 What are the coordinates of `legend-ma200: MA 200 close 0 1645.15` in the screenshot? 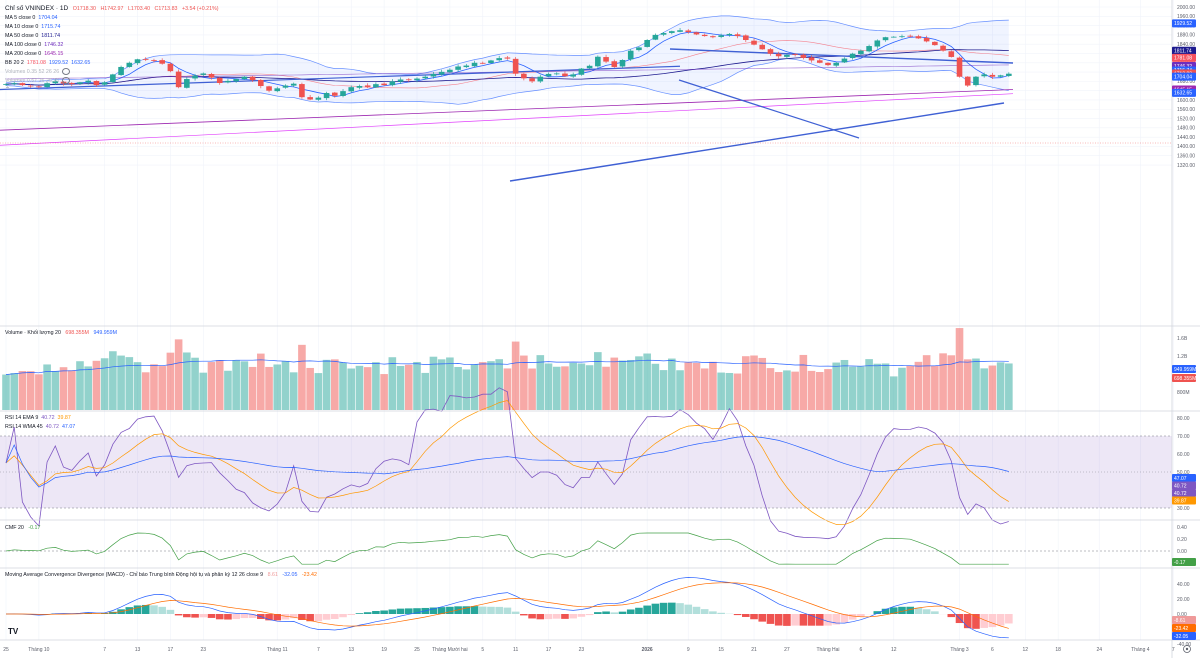 It's located at (34, 54).